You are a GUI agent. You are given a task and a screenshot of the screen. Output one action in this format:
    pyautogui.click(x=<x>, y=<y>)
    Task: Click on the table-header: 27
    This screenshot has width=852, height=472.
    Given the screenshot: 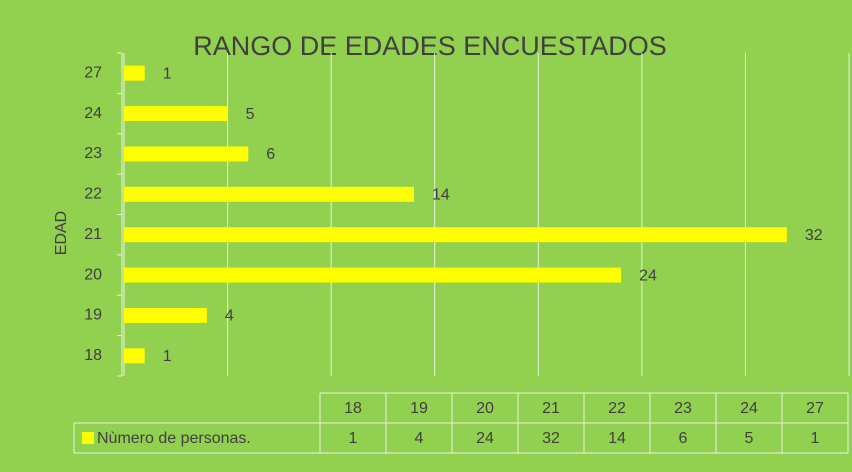 What is the action you would take?
    pyautogui.click(x=815, y=408)
    